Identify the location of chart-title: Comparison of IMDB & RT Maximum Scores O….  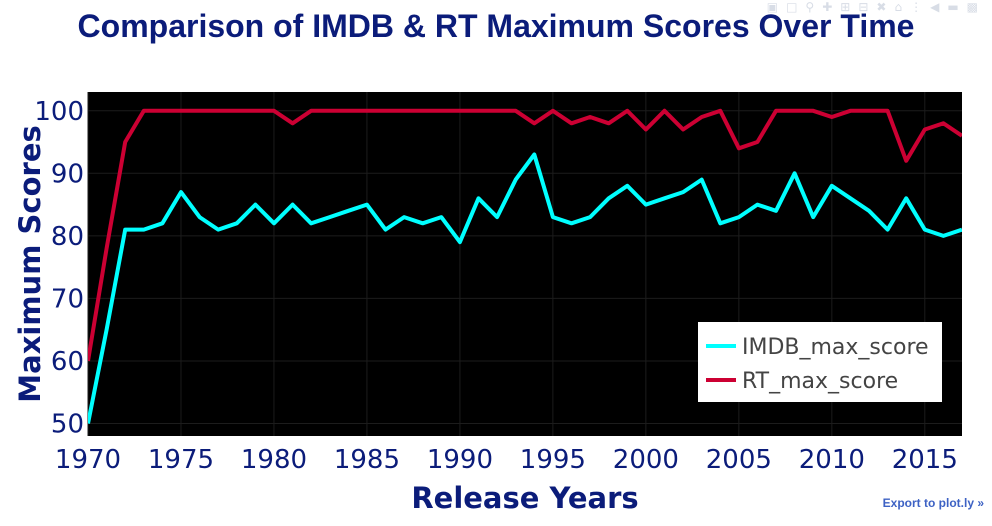
(496, 26).